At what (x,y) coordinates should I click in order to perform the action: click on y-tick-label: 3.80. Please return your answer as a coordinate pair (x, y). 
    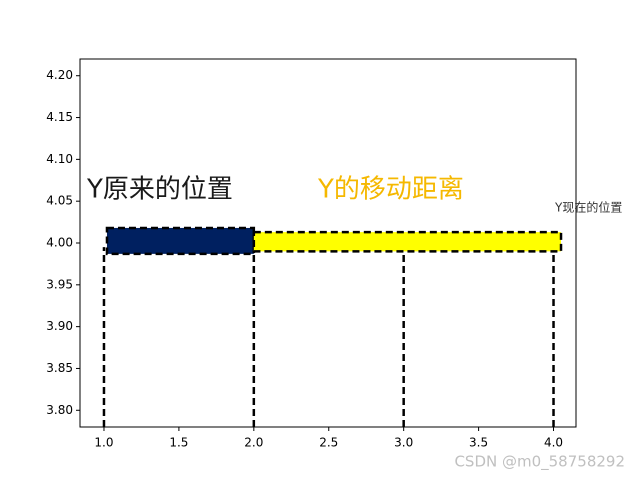
    Looking at the image, I should click on (59, 410).